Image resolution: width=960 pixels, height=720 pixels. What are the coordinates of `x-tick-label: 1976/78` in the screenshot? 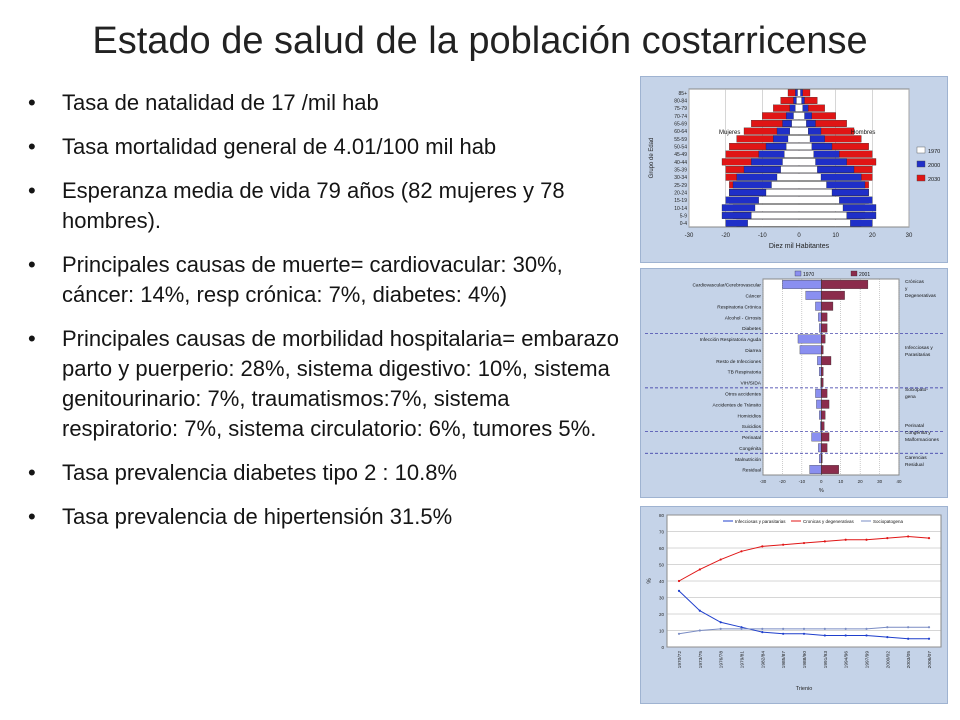 It's located at (722, 660).